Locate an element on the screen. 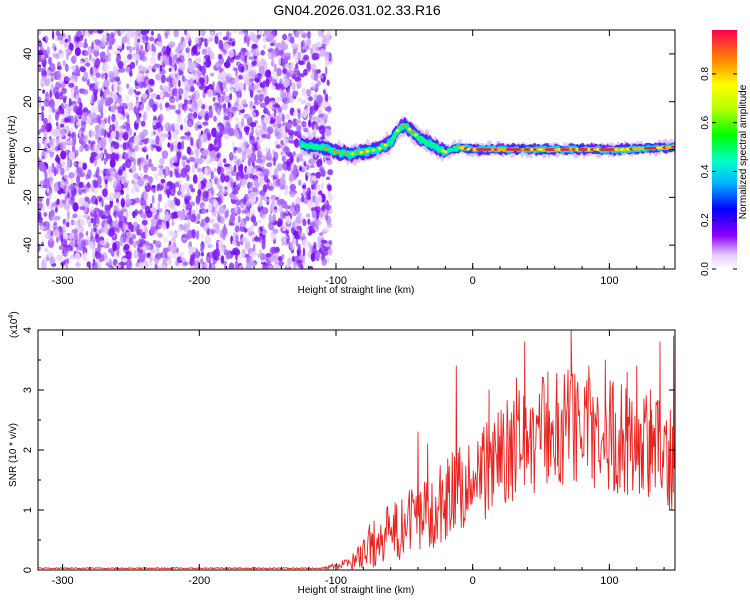 This screenshot has height=600, width=750. x-tick-label: -100 is located at coordinates (336, 281).